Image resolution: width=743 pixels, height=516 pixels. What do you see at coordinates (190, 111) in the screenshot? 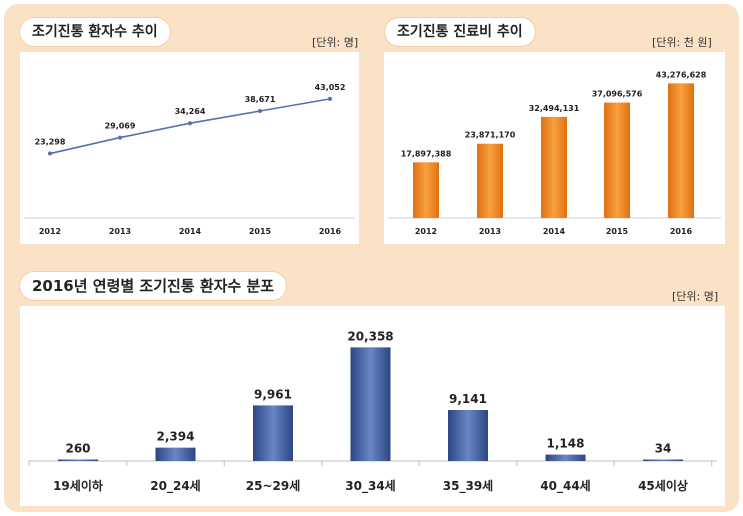
I see `data-label: 34,264` at bounding box center [190, 111].